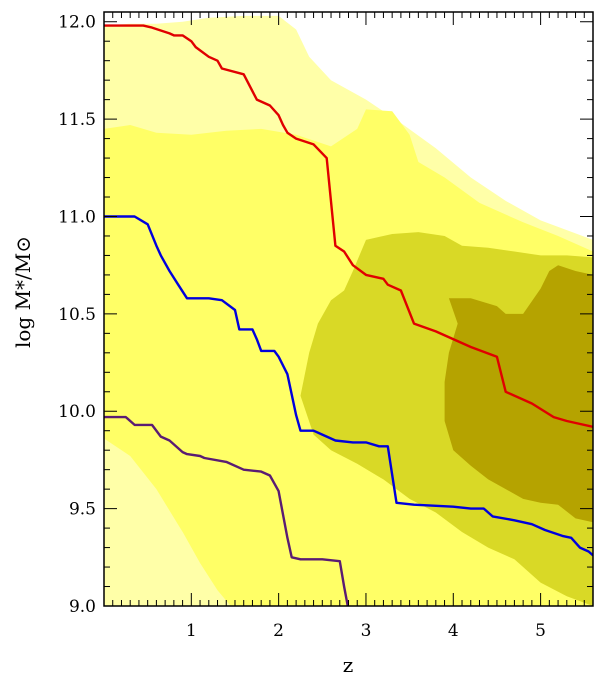 The image size is (600, 678). Describe the element at coordinates (77, 23) in the screenshot. I see `y-tick-label: 12.0` at that location.